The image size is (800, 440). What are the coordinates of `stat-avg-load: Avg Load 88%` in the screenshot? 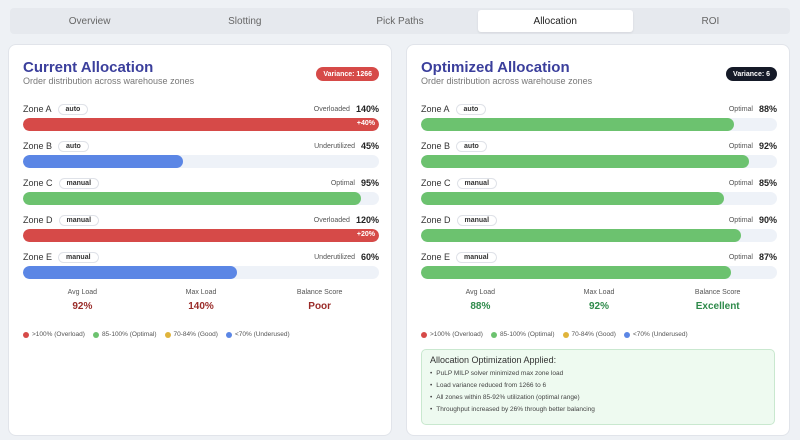 It's located at (480, 304).